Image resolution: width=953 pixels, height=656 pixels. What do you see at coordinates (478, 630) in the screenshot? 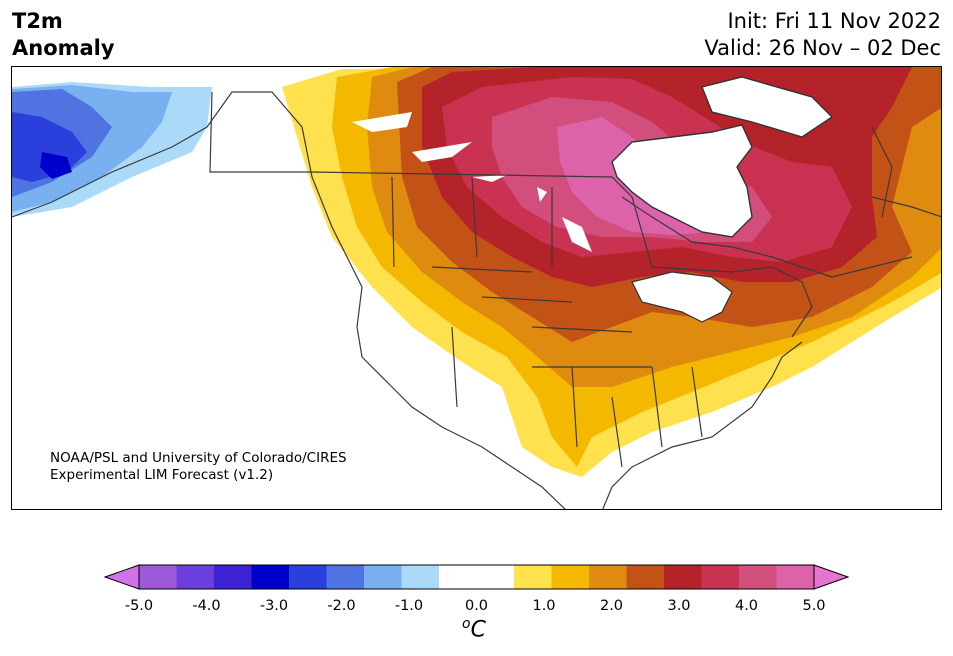
I see `unit-letter: C` at bounding box center [478, 630].